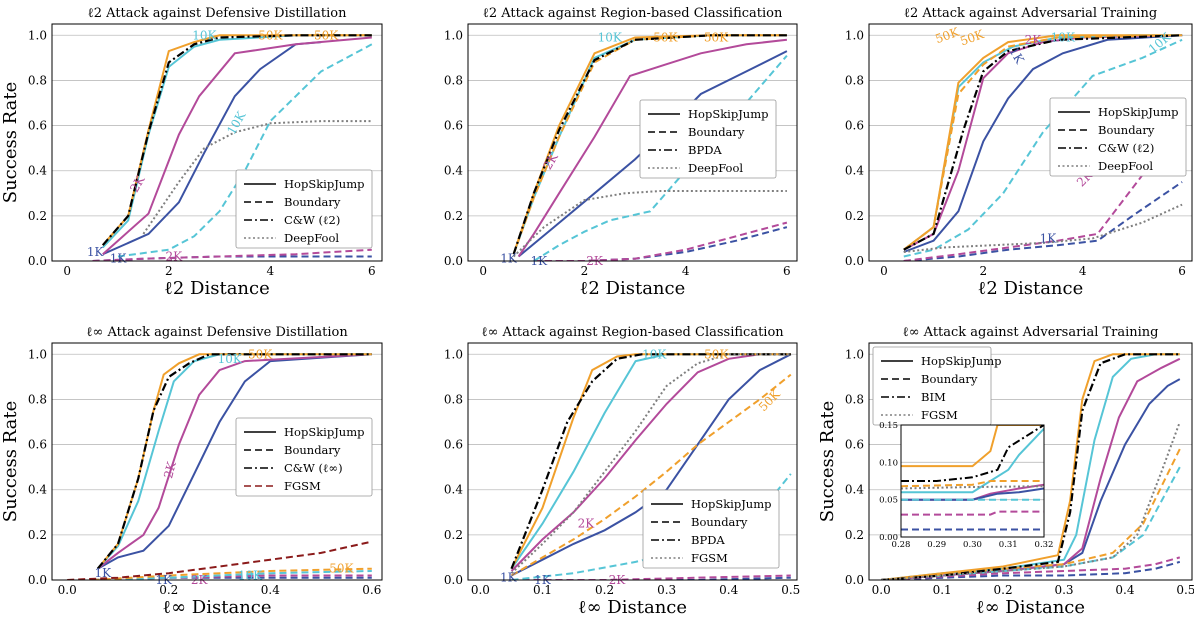 This screenshot has width=1194, height=617. I want to click on inset-y-tick-label: 0.05, so click(888, 501).